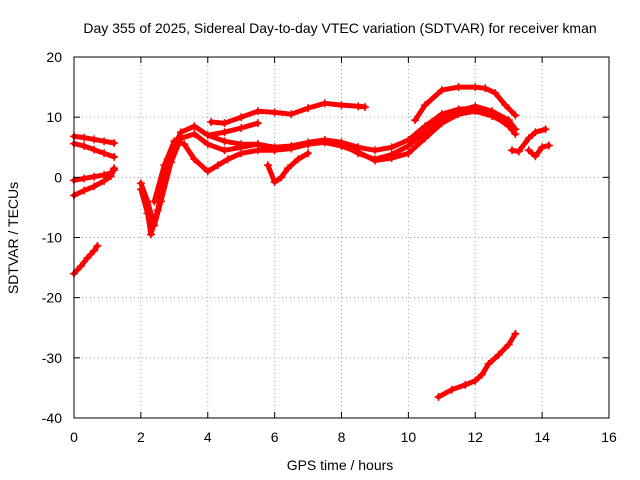 This screenshot has width=640, height=480. What do you see at coordinates (409, 437) in the screenshot?
I see `x-tick-label: 10` at bounding box center [409, 437].